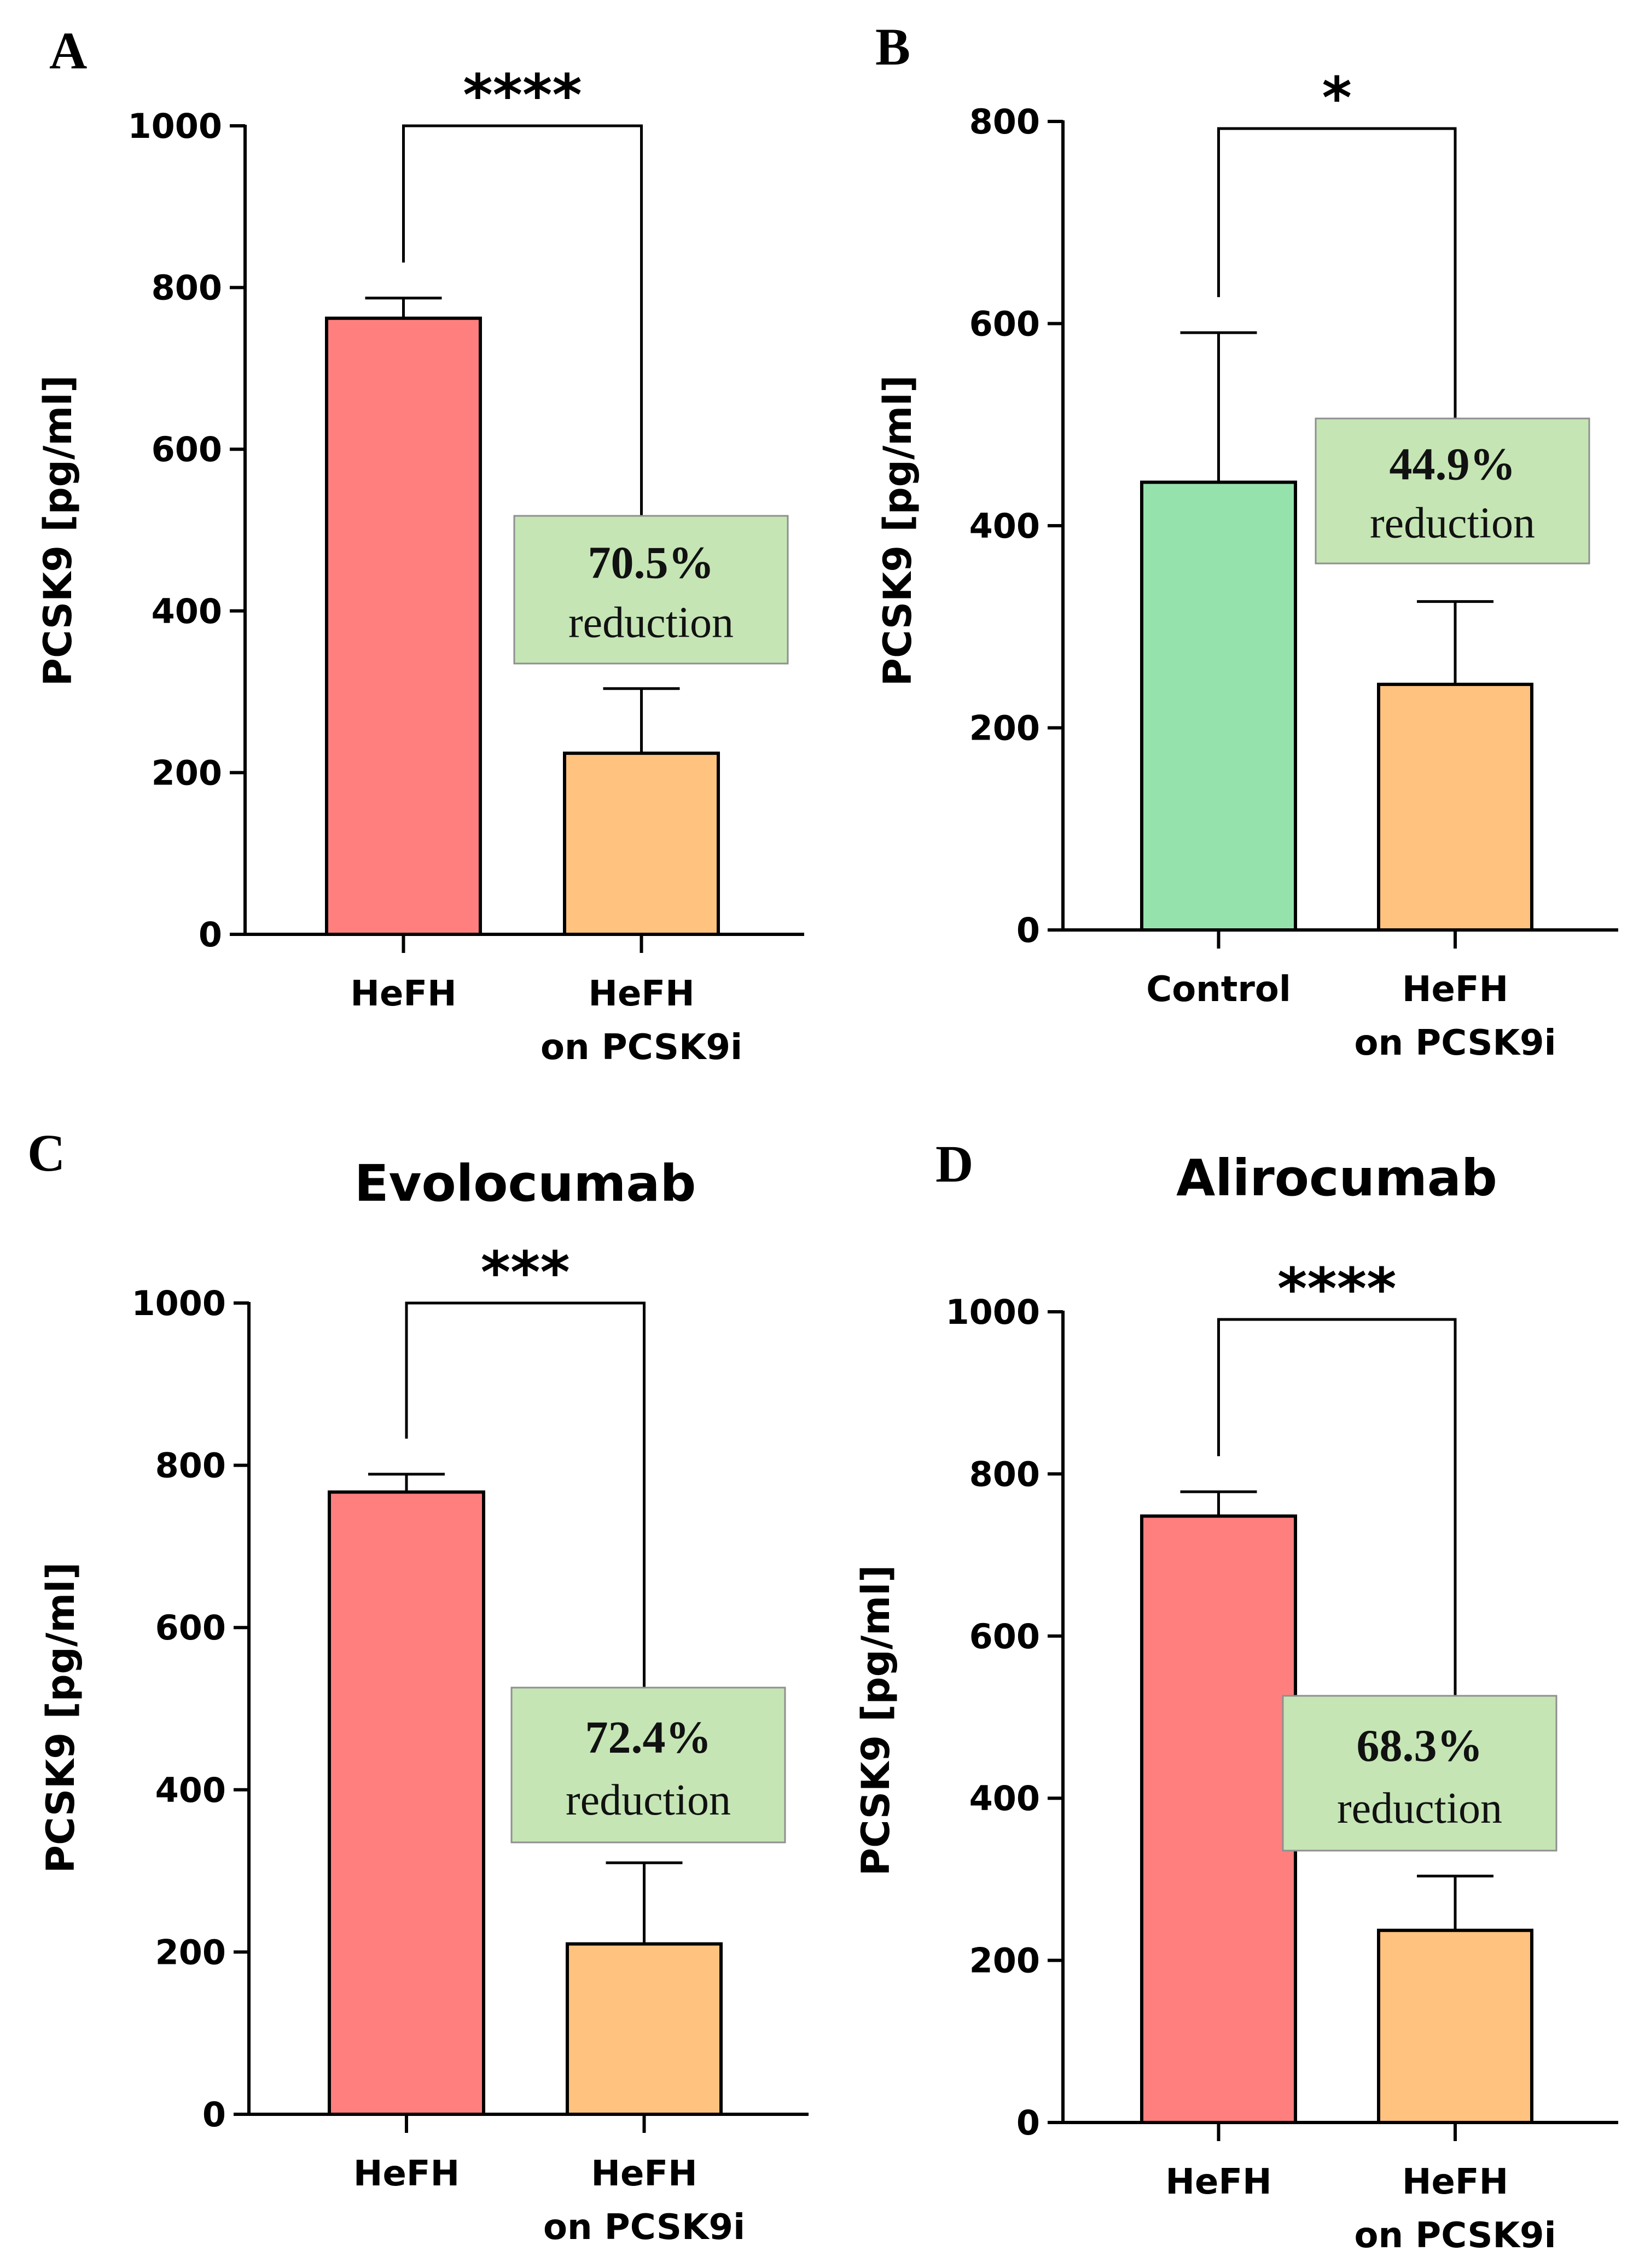  I want to click on significance-stars: ***, so click(525, 1272).